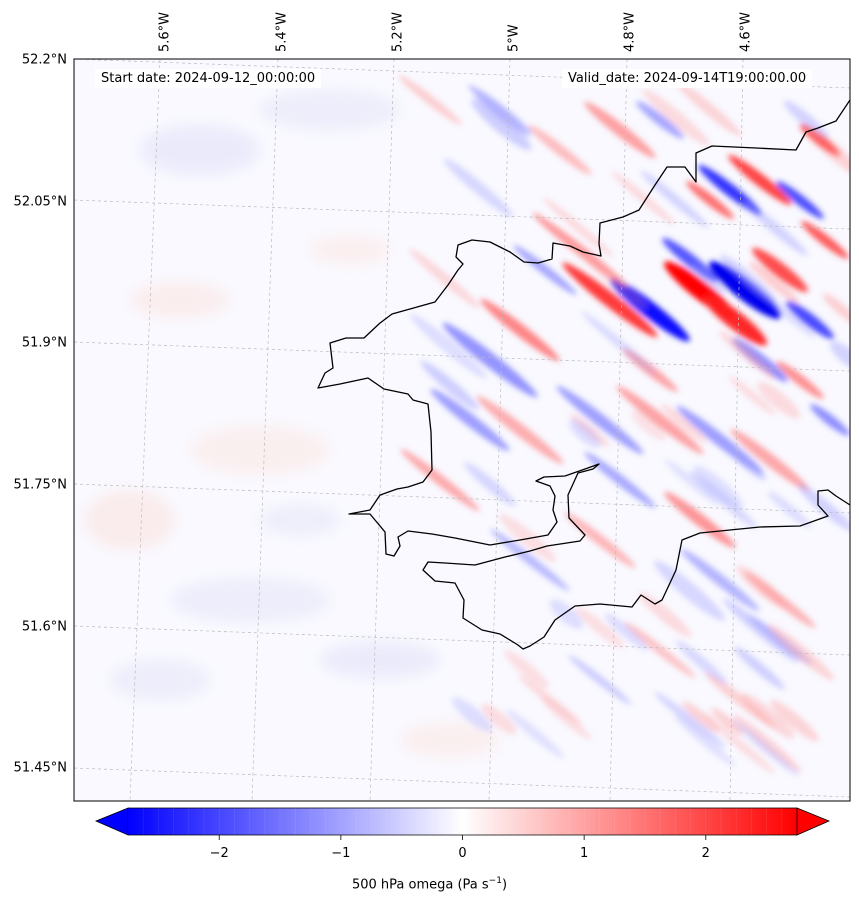  I want to click on colorbar-label-text: 500 hPa omega (Pa s, so click(420, 885).